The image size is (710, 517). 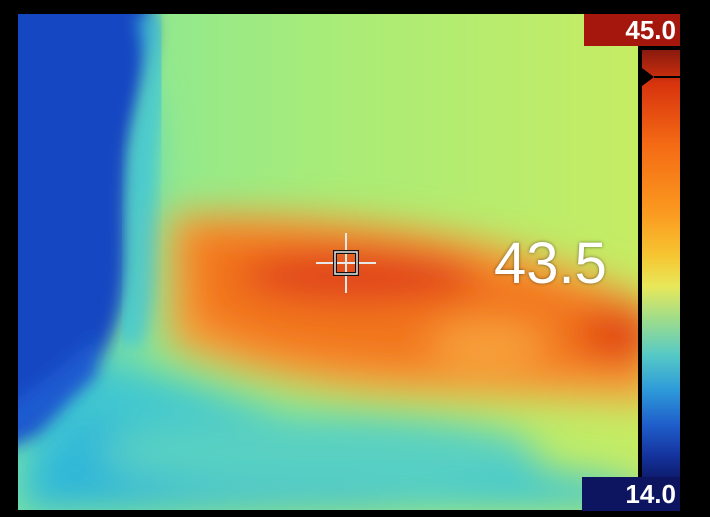 What do you see at coordinates (648, 77) in the screenshot?
I see `scale-marker-icon` at bounding box center [648, 77].